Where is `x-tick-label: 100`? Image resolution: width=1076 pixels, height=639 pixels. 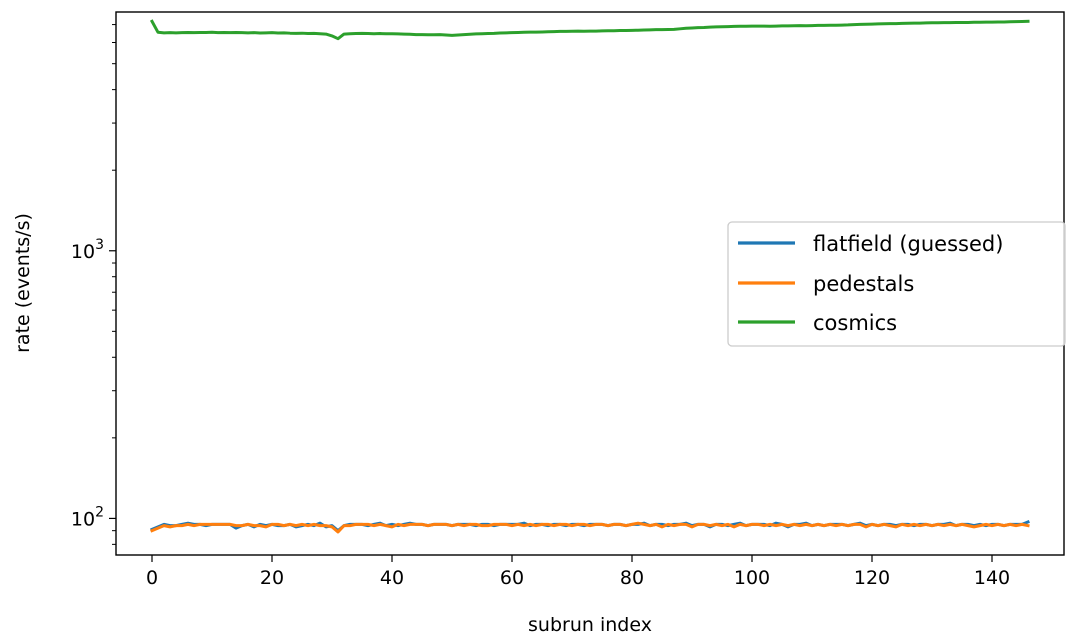 x-tick-label: 100 is located at coordinates (752, 578).